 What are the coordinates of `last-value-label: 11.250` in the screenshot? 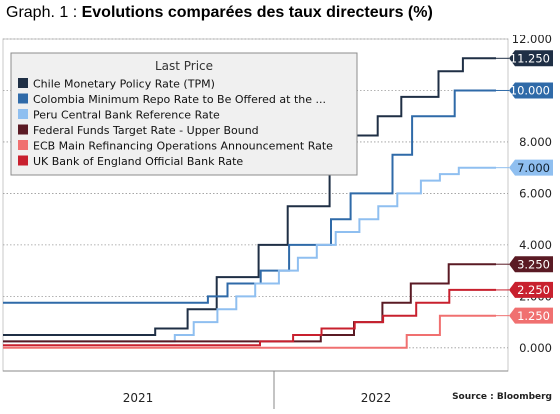 It's located at (530, 59).